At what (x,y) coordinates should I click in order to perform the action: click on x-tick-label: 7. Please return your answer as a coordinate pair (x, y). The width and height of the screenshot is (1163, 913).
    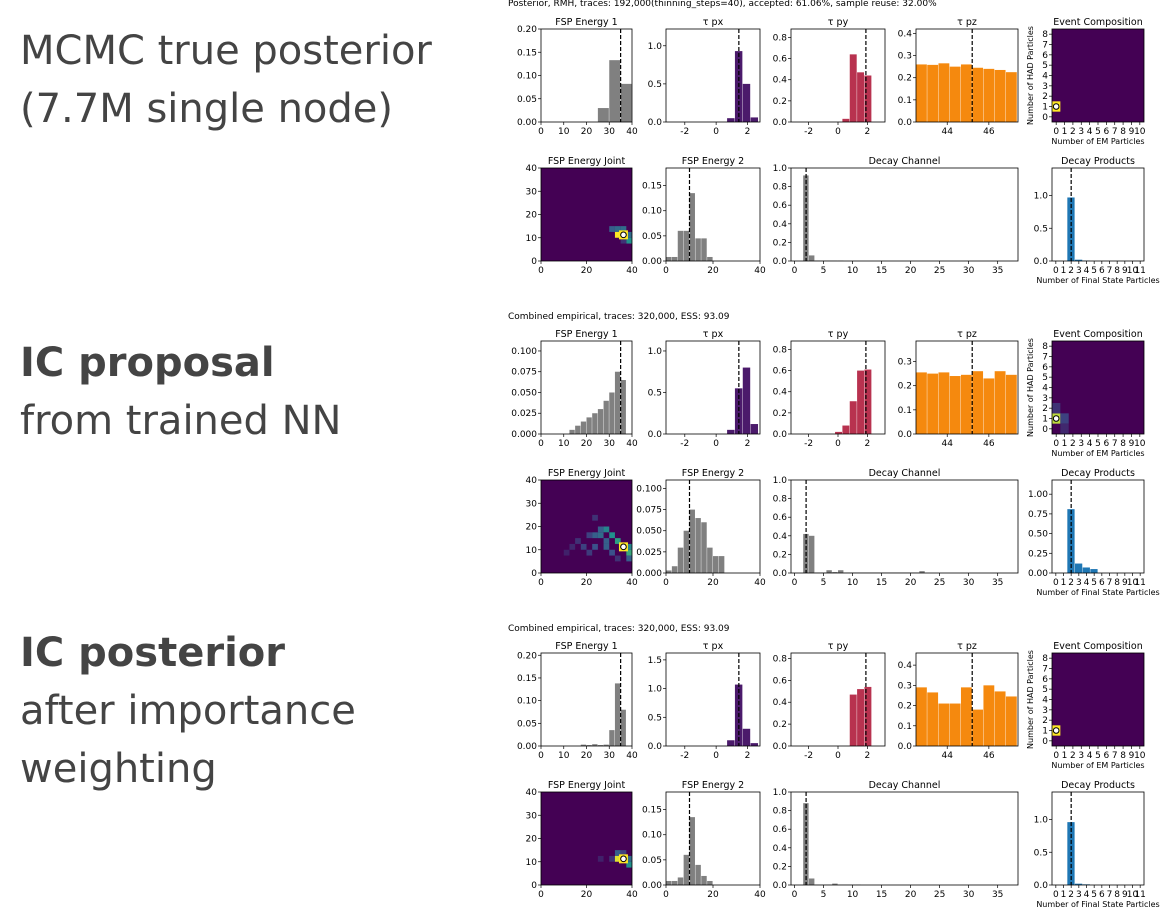
    Looking at the image, I should click on (1115, 444).